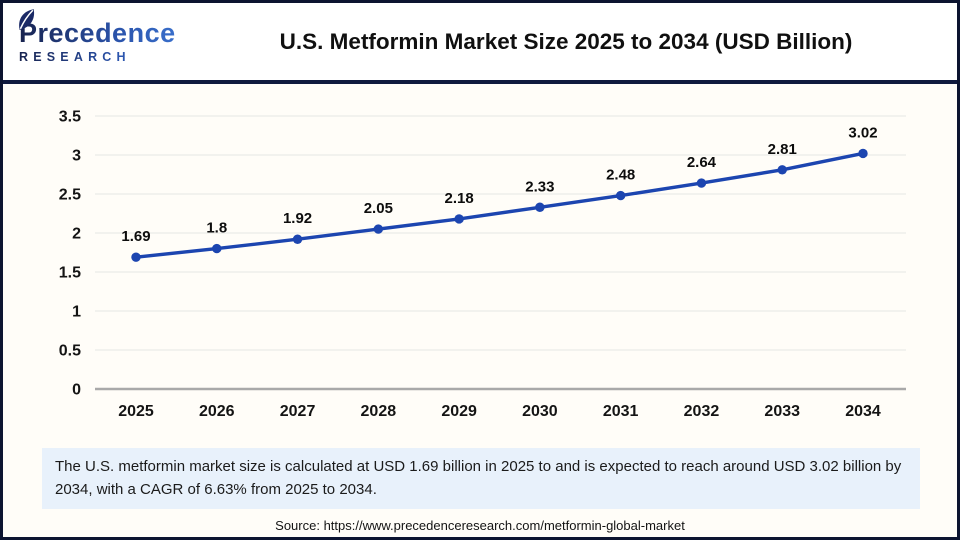  I want to click on x-tick-label: 2034, so click(863, 411).